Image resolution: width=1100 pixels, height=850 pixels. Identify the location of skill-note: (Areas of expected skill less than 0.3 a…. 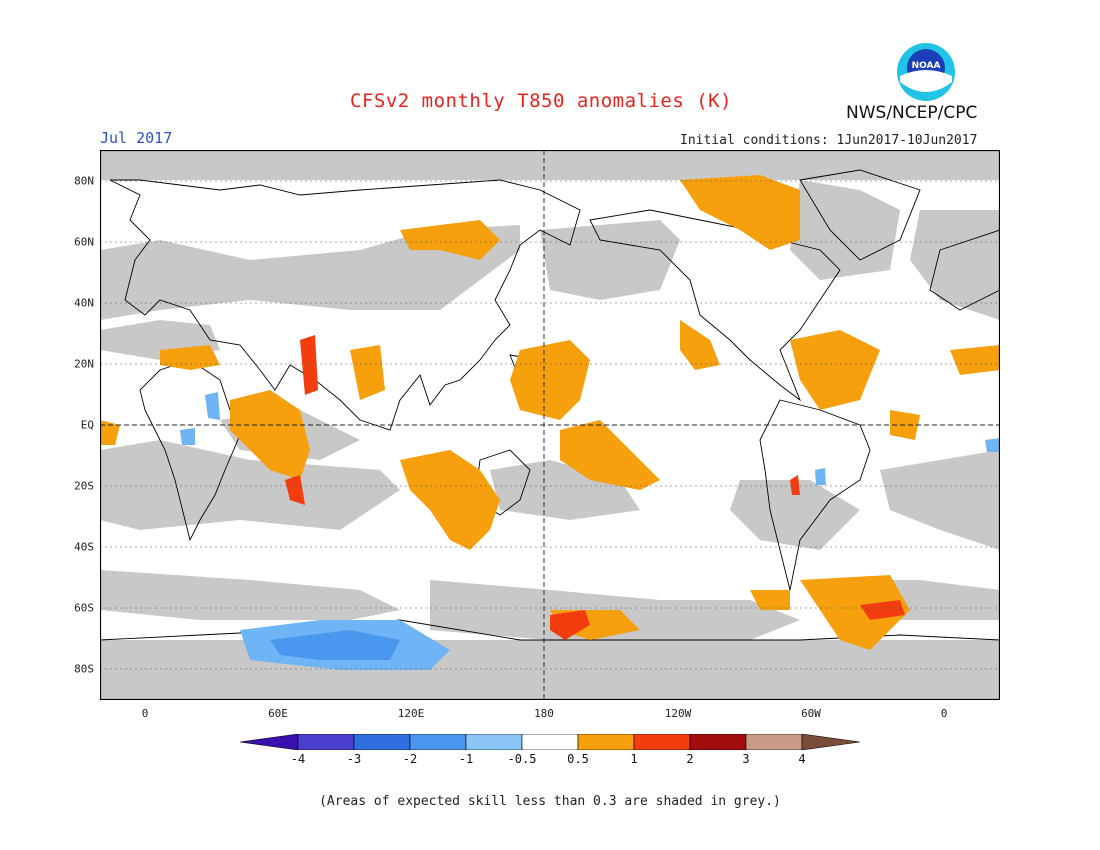
(550, 801).